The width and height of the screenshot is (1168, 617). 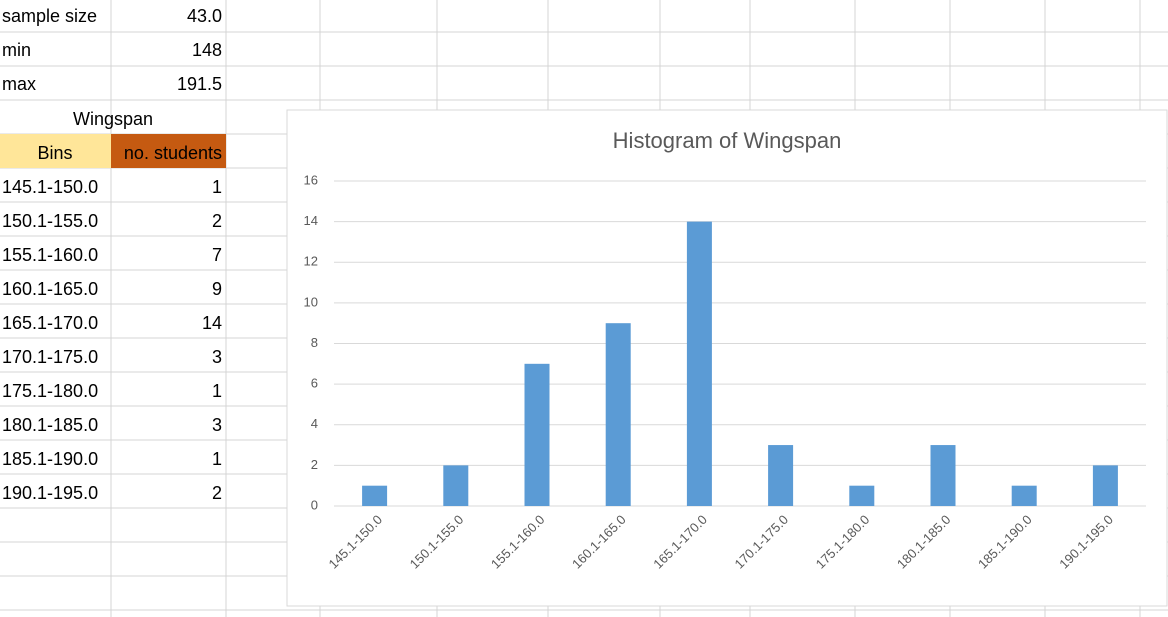 I want to click on bin-cell: 170.1-175.0, so click(x=50, y=357).